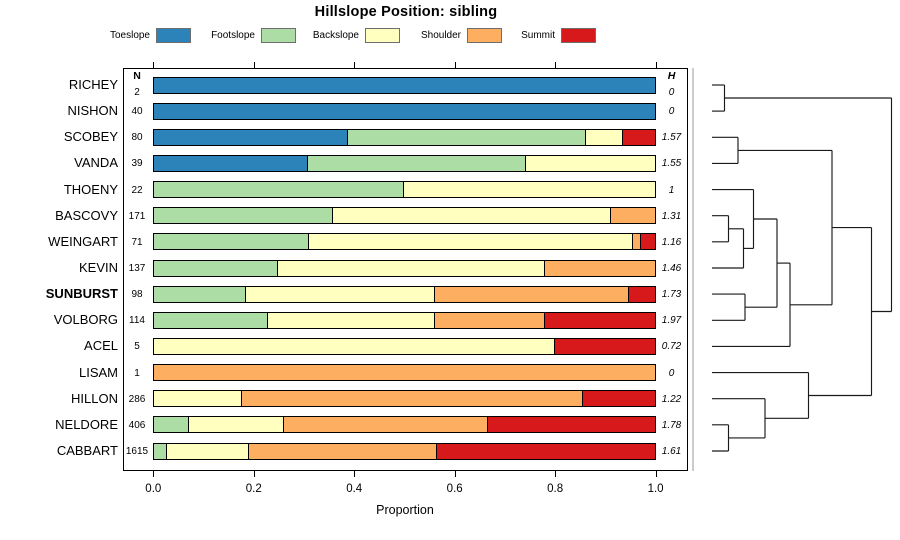 Image resolution: width=900 pixels, height=540 pixels. What do you see at coordinates (137, 399) in the screenshot?
I see `n-value: 286` at bounding box center [137, 399].